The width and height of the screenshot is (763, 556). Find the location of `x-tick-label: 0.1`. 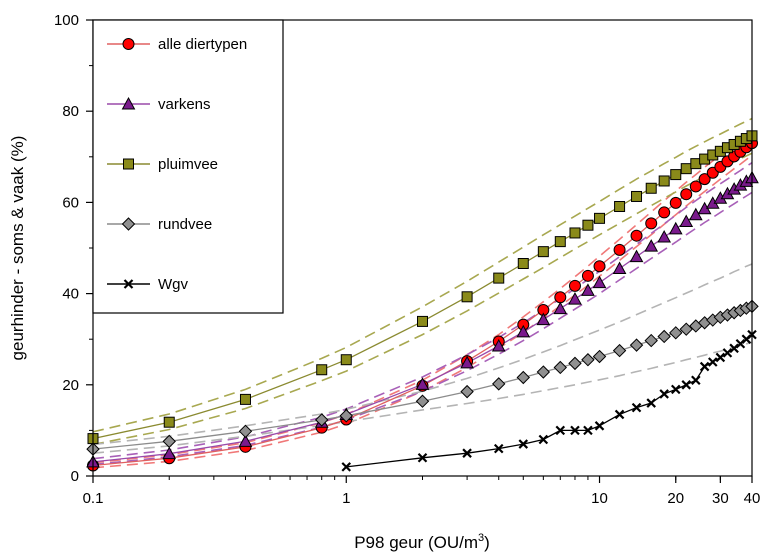

x-tick-label: 0.1 is located at coordinates (93, 498).